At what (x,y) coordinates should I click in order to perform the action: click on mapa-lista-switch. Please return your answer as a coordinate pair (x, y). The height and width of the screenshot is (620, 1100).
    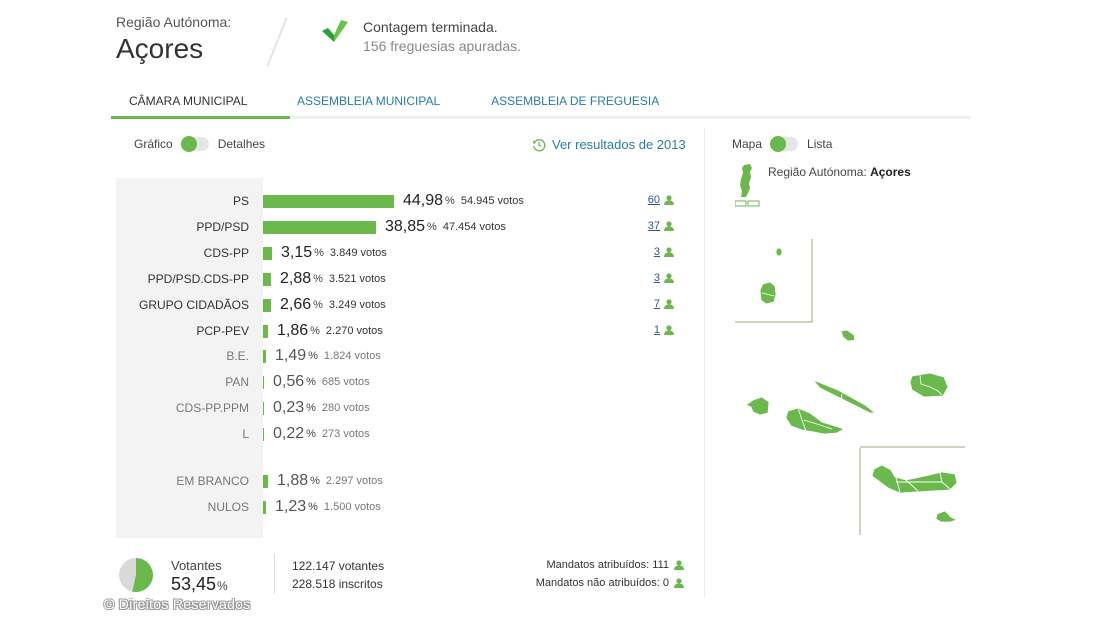
    Looking at the image, I should click on (784, 144).